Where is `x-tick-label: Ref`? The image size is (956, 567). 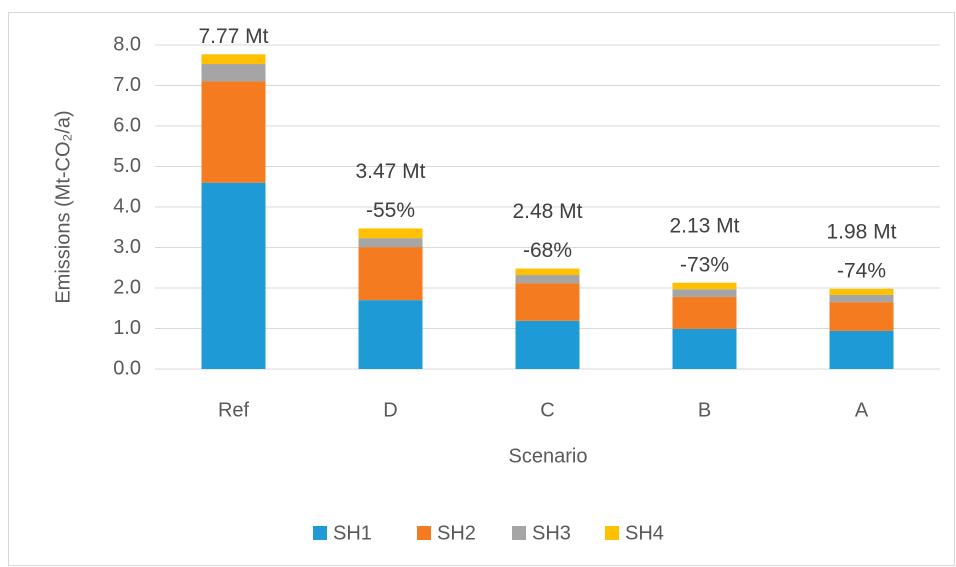 x-tick-label: Ref is located at coordinates (234, 410).